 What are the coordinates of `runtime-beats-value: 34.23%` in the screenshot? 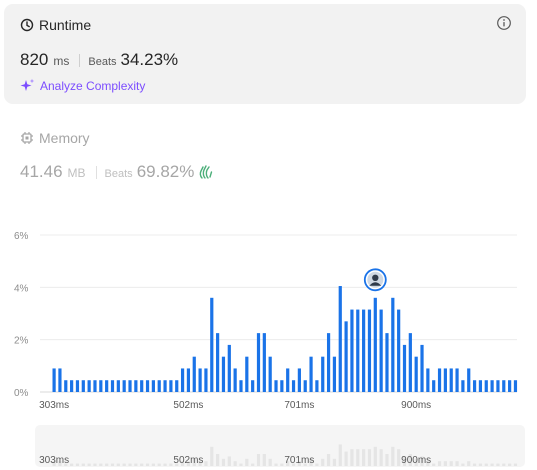 It's located at (149, 59).